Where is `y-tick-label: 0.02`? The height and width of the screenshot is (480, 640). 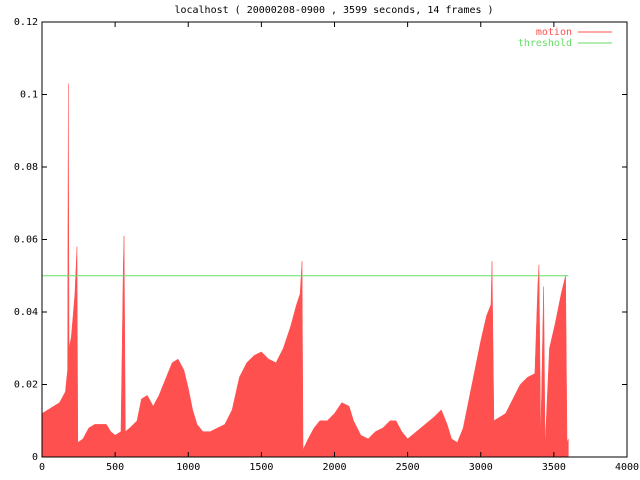 y-tick-label: 0.02 is located at coordinates (26, 385).